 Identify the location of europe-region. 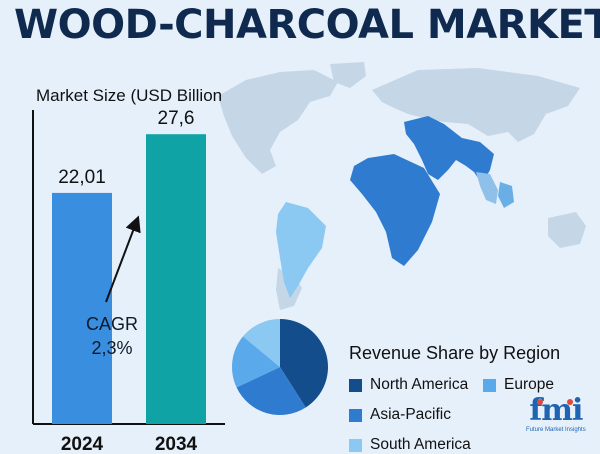
(487, 188).